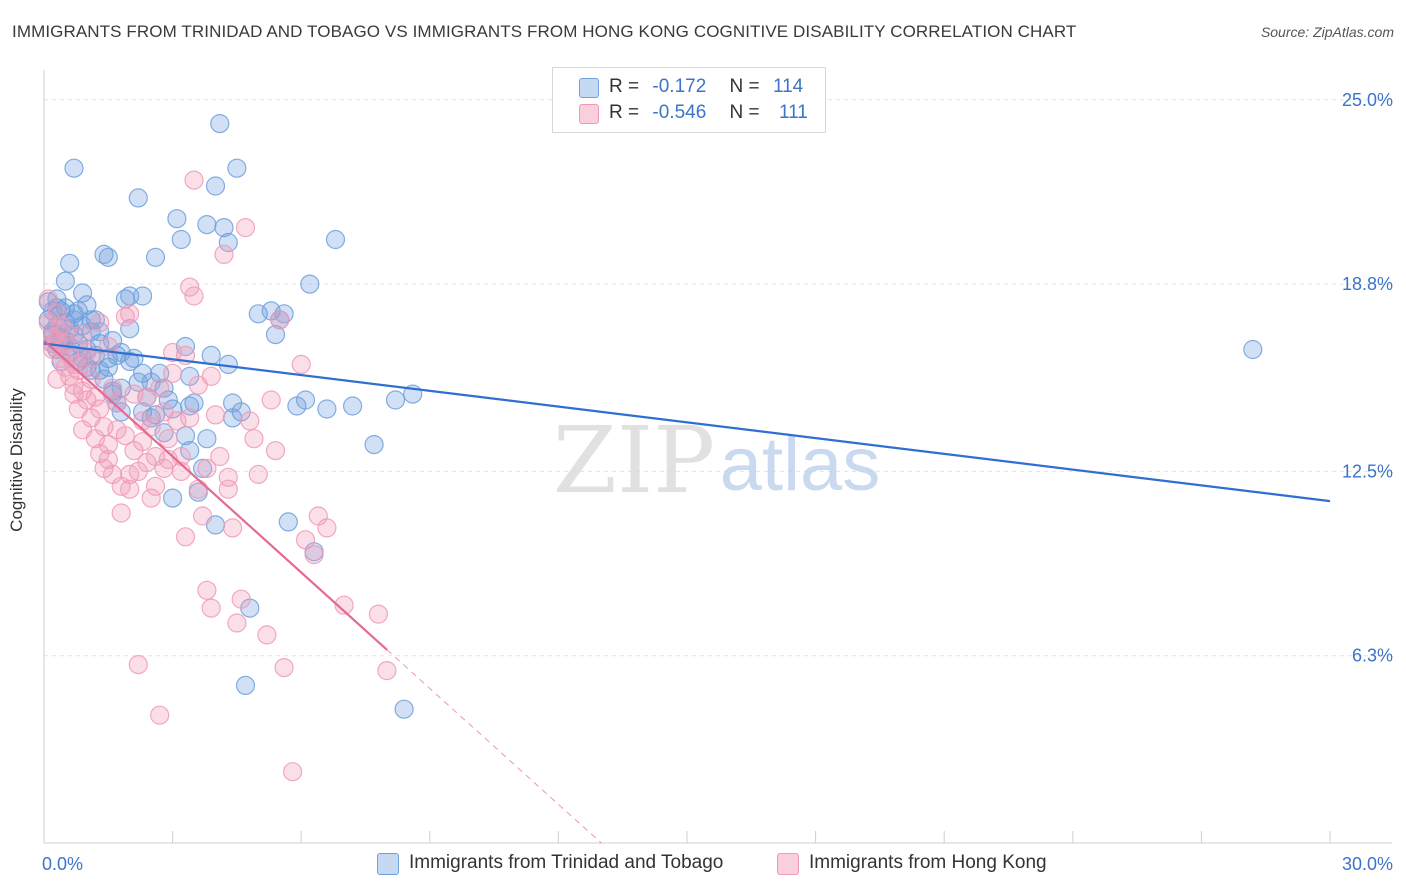 The image size is (1406, 892). I want to click on x-tick-label-1: 30.0%, so click(1367, 864).